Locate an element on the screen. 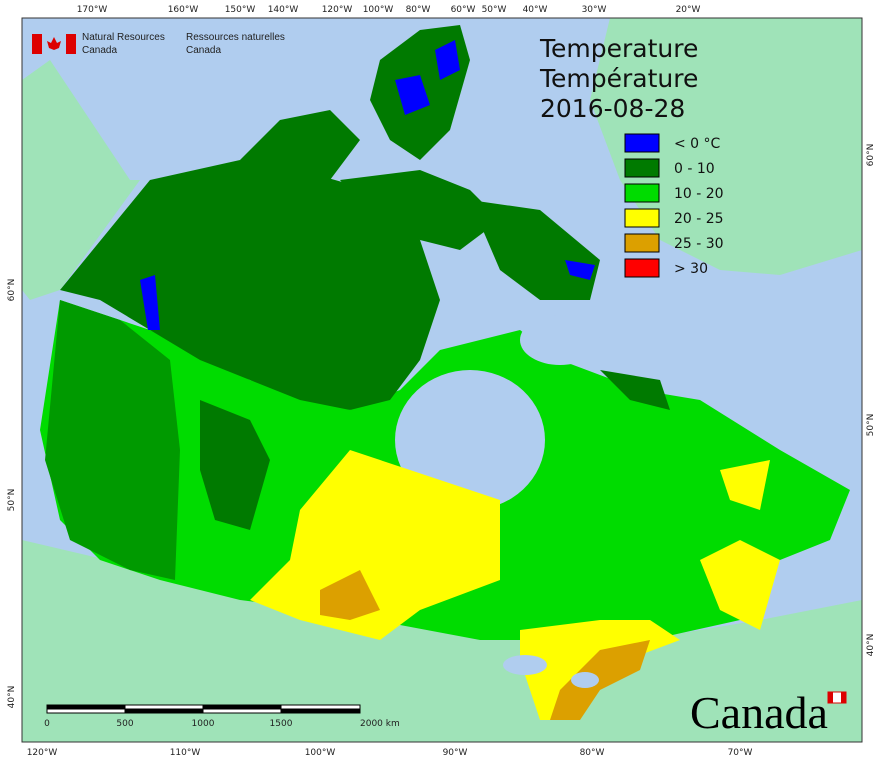 Image resolution: width=880 pixels, height=760 pixels. flag-leaf is located at coordinates (54, 43).